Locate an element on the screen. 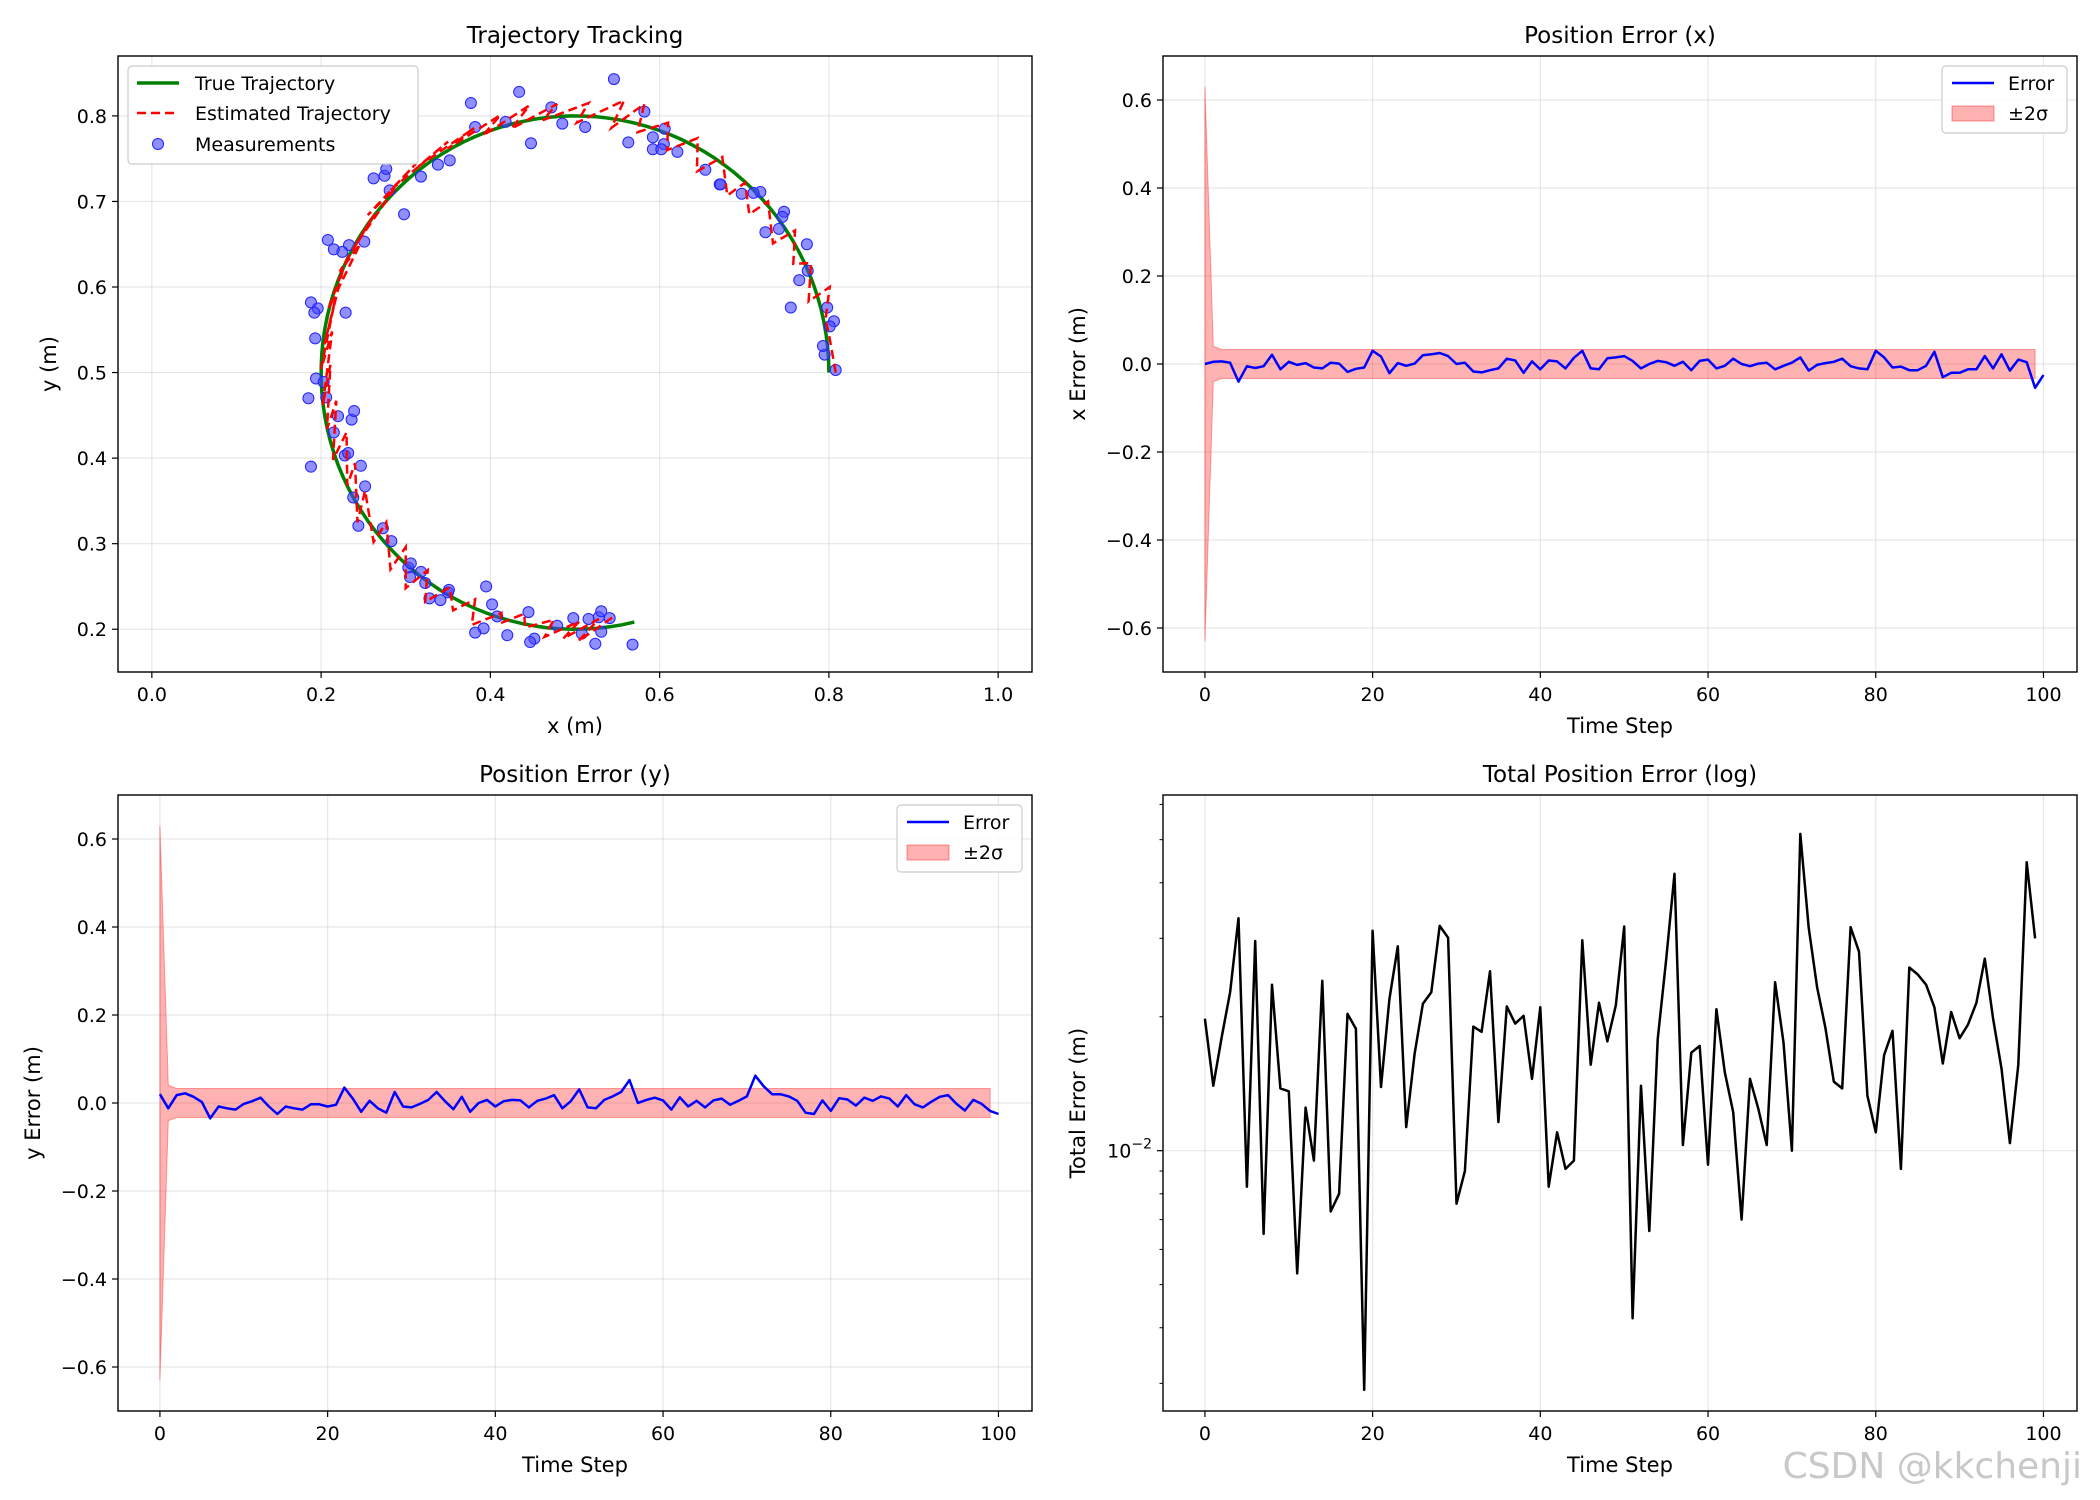  y-legend-error-label: Error is located at coordinates (986, 823).